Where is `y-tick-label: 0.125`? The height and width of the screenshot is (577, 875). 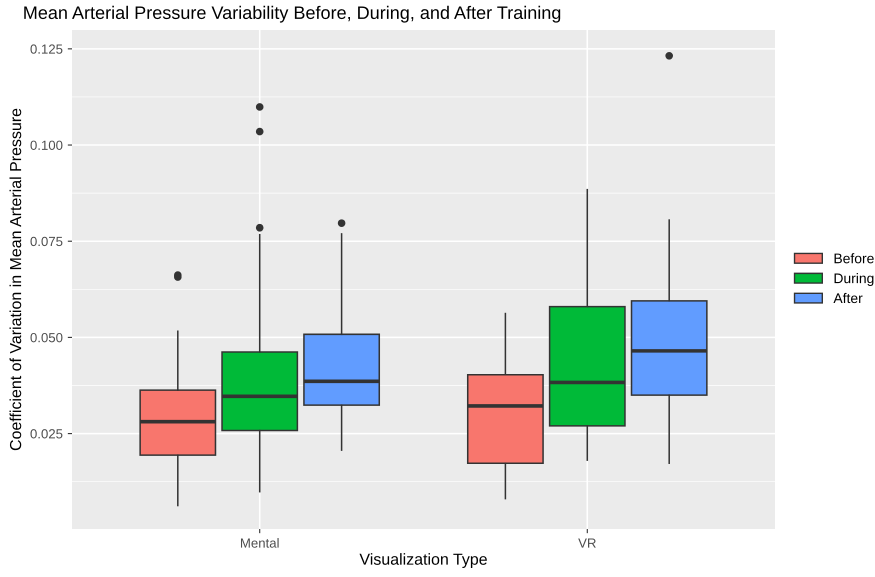 y-tick-label: 0.125 is located at coordinates (46, 49).